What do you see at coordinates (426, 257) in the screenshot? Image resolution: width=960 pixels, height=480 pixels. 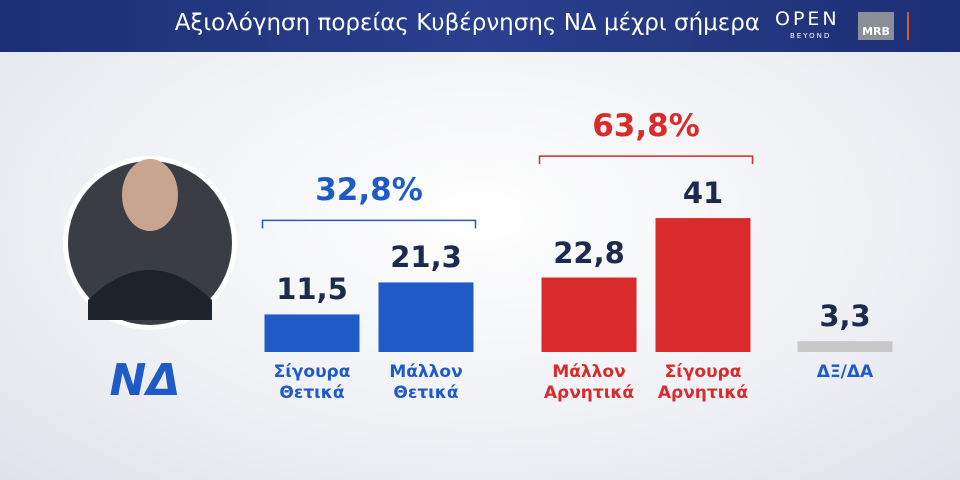 I see `value-label: 21,3` at bounding box center [426, 257].